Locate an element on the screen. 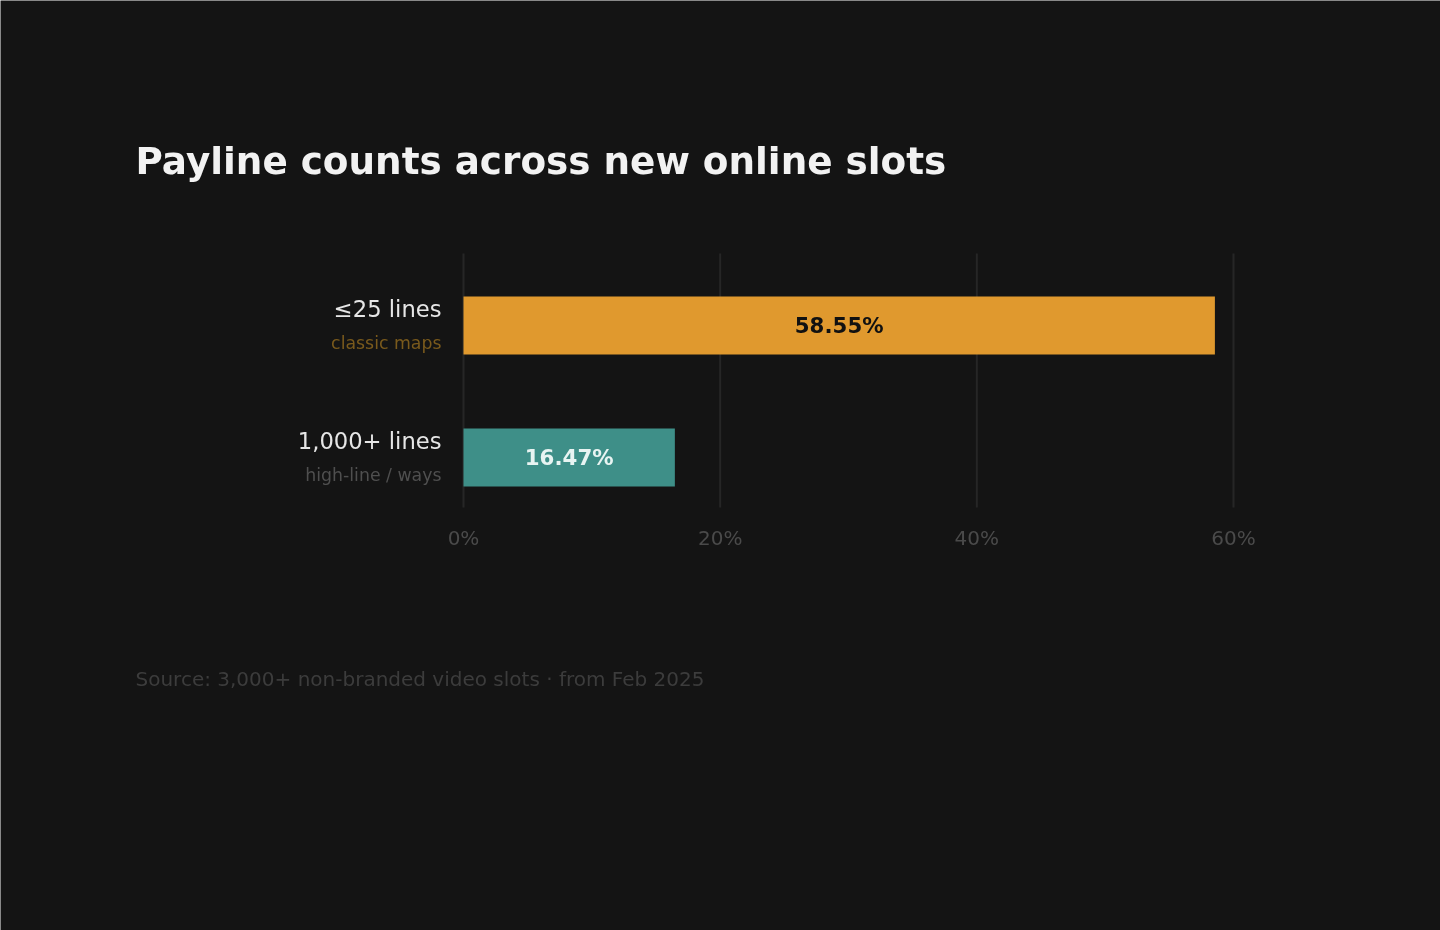 The image size is (1440, 930). chart-title: Payline counts across new online slots is located at coordinates (541, 160).